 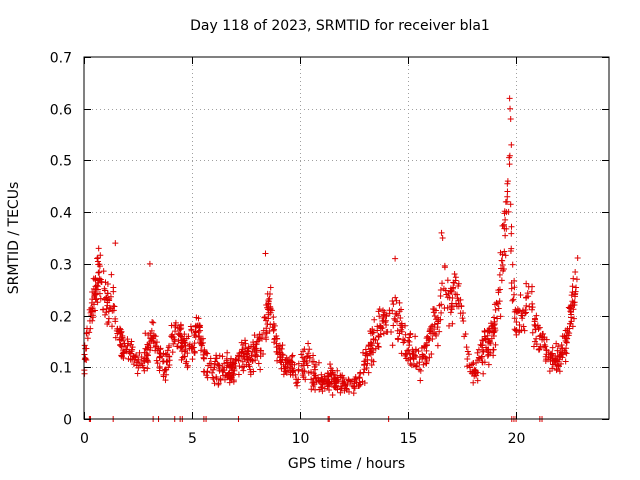 I want to click on y-tick-label: 0.1, so click(x=61, y=369).